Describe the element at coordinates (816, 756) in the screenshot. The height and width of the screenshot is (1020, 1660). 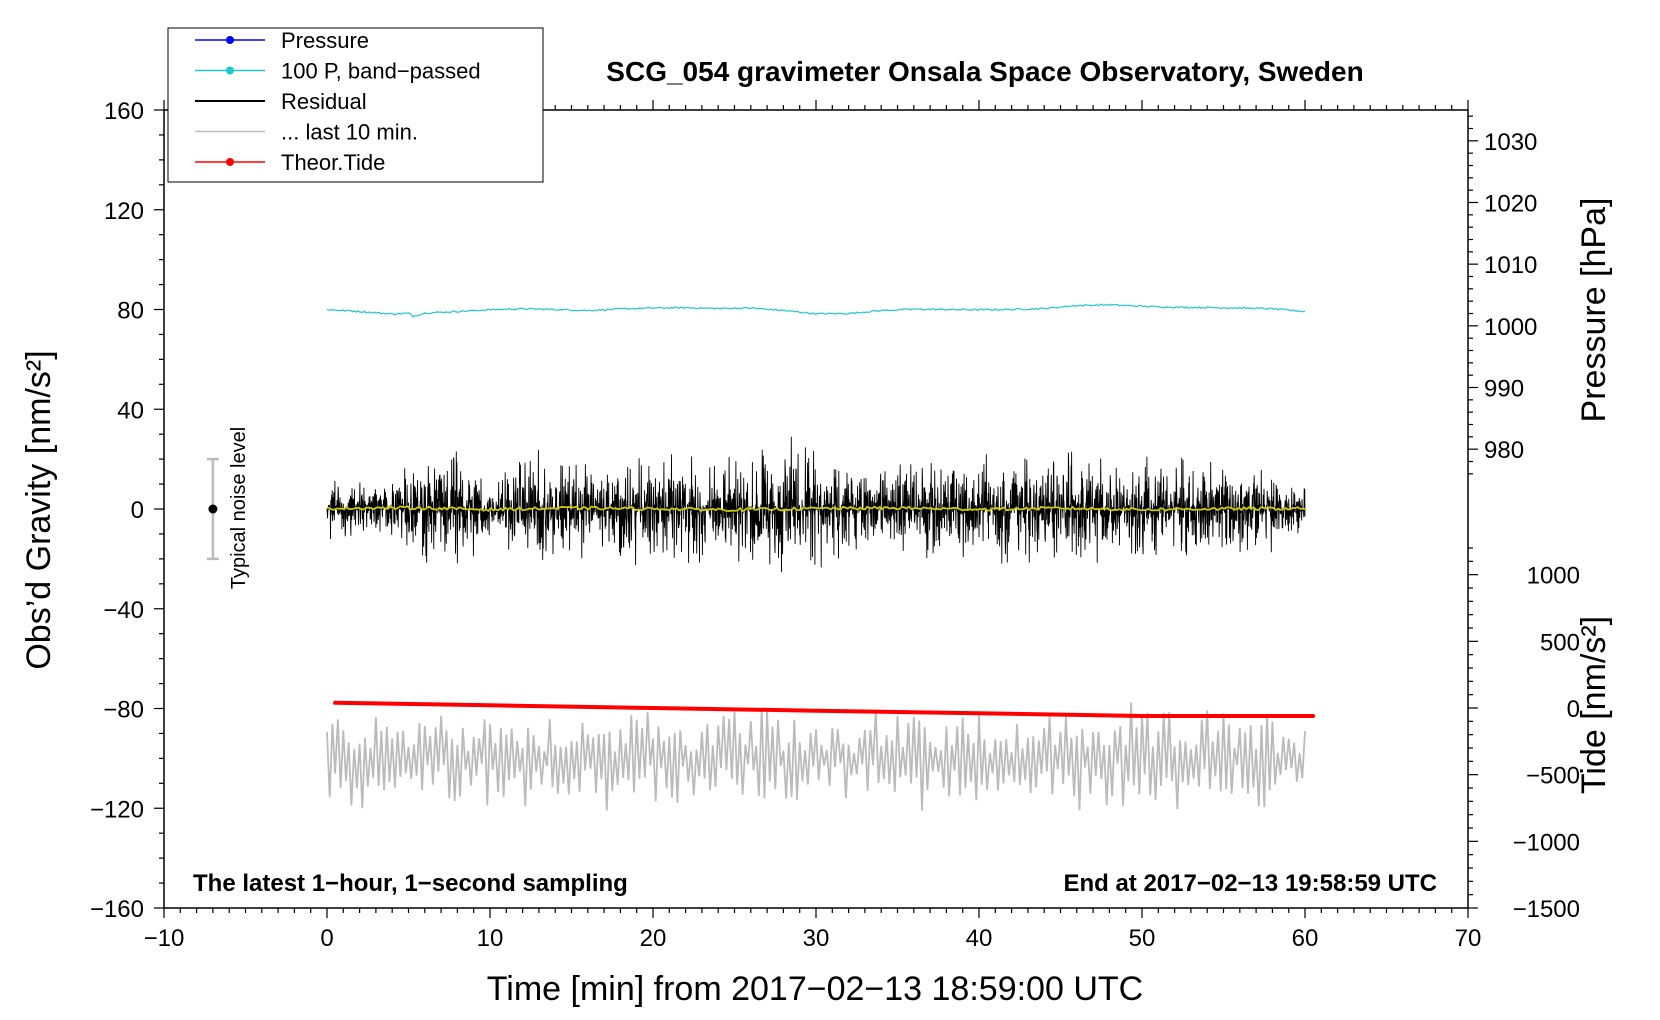
I see `series-last-10-min` at that location.